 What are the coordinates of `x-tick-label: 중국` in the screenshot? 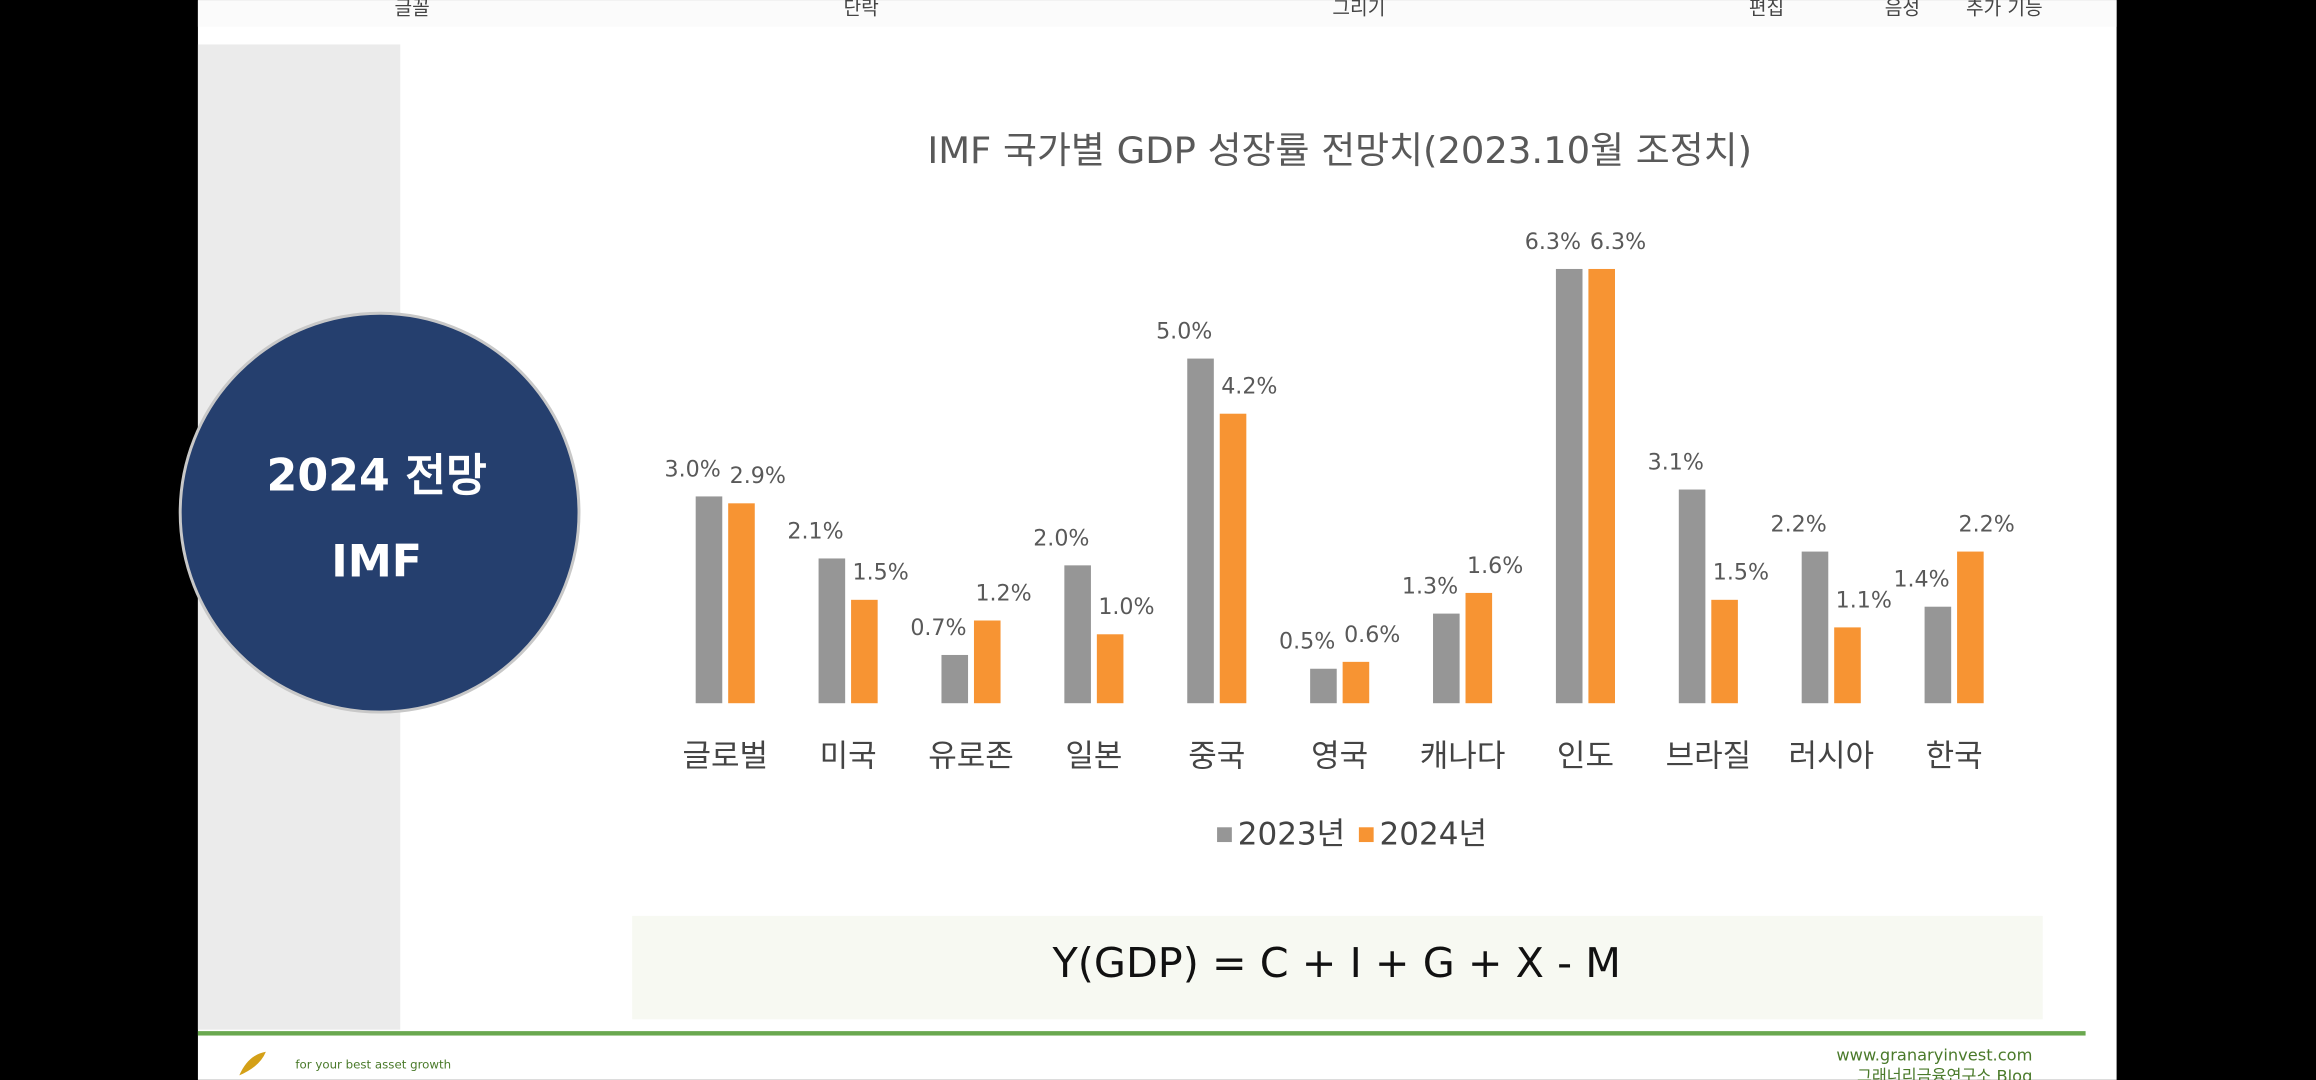 It's located at (1216, 756).